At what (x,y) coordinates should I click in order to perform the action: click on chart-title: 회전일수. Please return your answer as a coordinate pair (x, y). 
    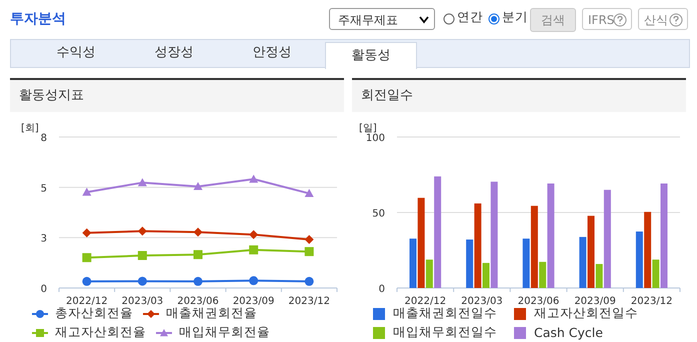
    Looking at the image, I should click on (519, 96).